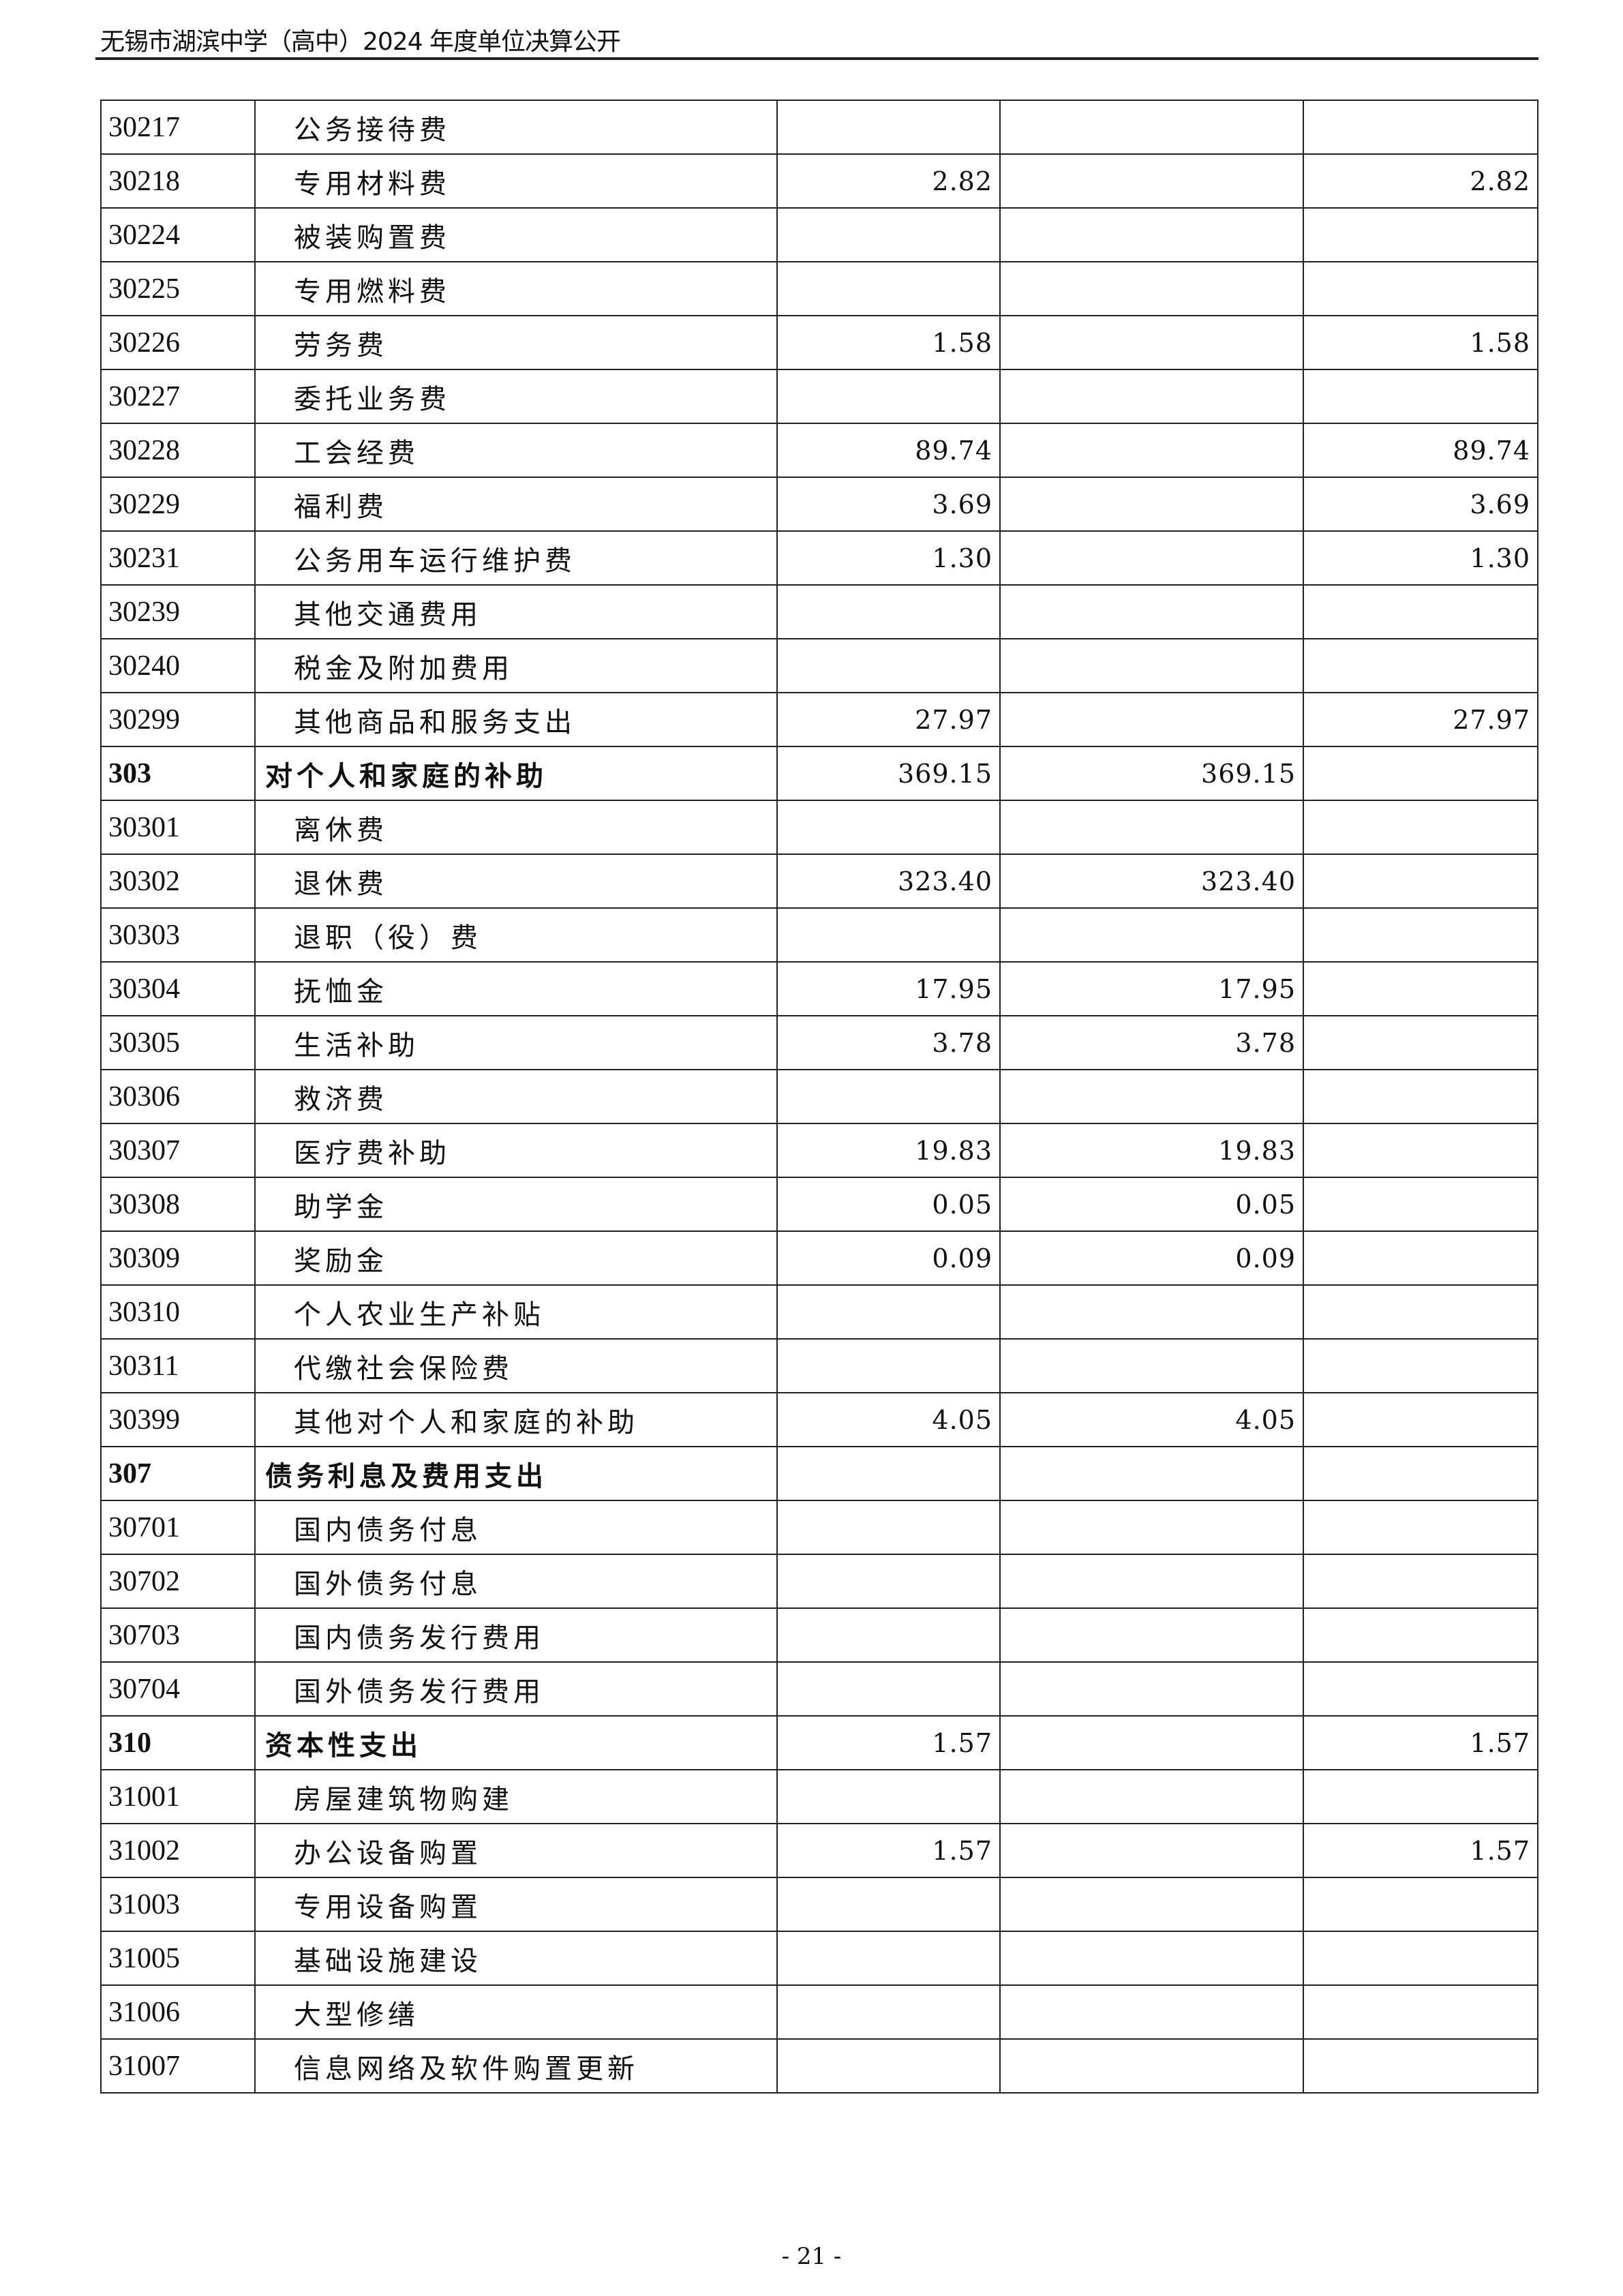  I want to click on row-code: 30307, so click(178, 1150).